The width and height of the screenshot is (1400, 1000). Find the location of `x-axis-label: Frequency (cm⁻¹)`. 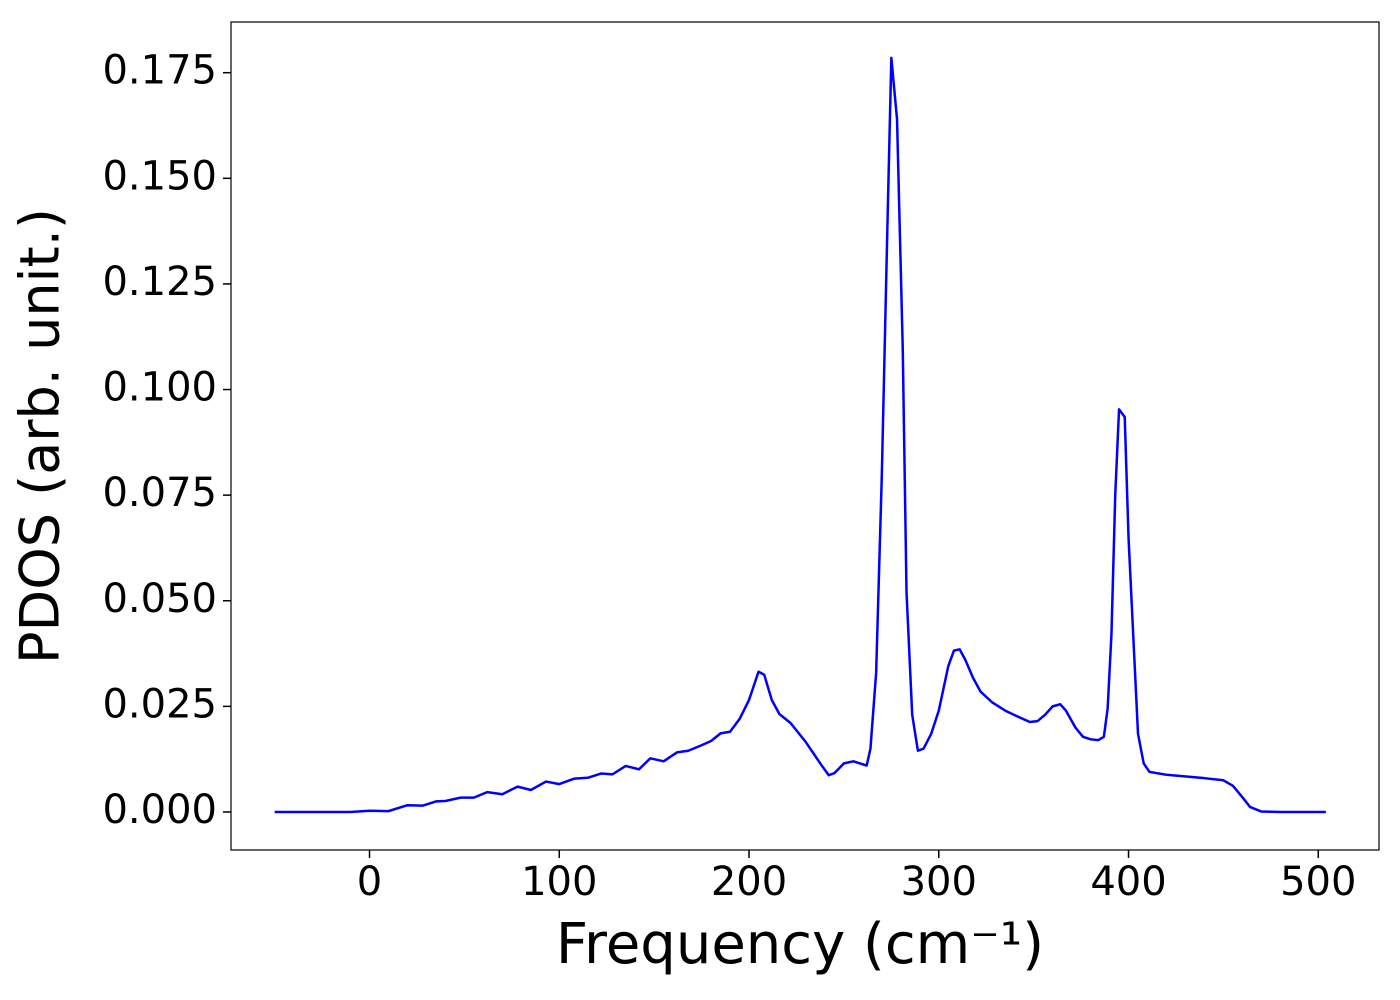

x-axis-label: Frequency (cm⁻¹) is located at coordinates (800, 944).